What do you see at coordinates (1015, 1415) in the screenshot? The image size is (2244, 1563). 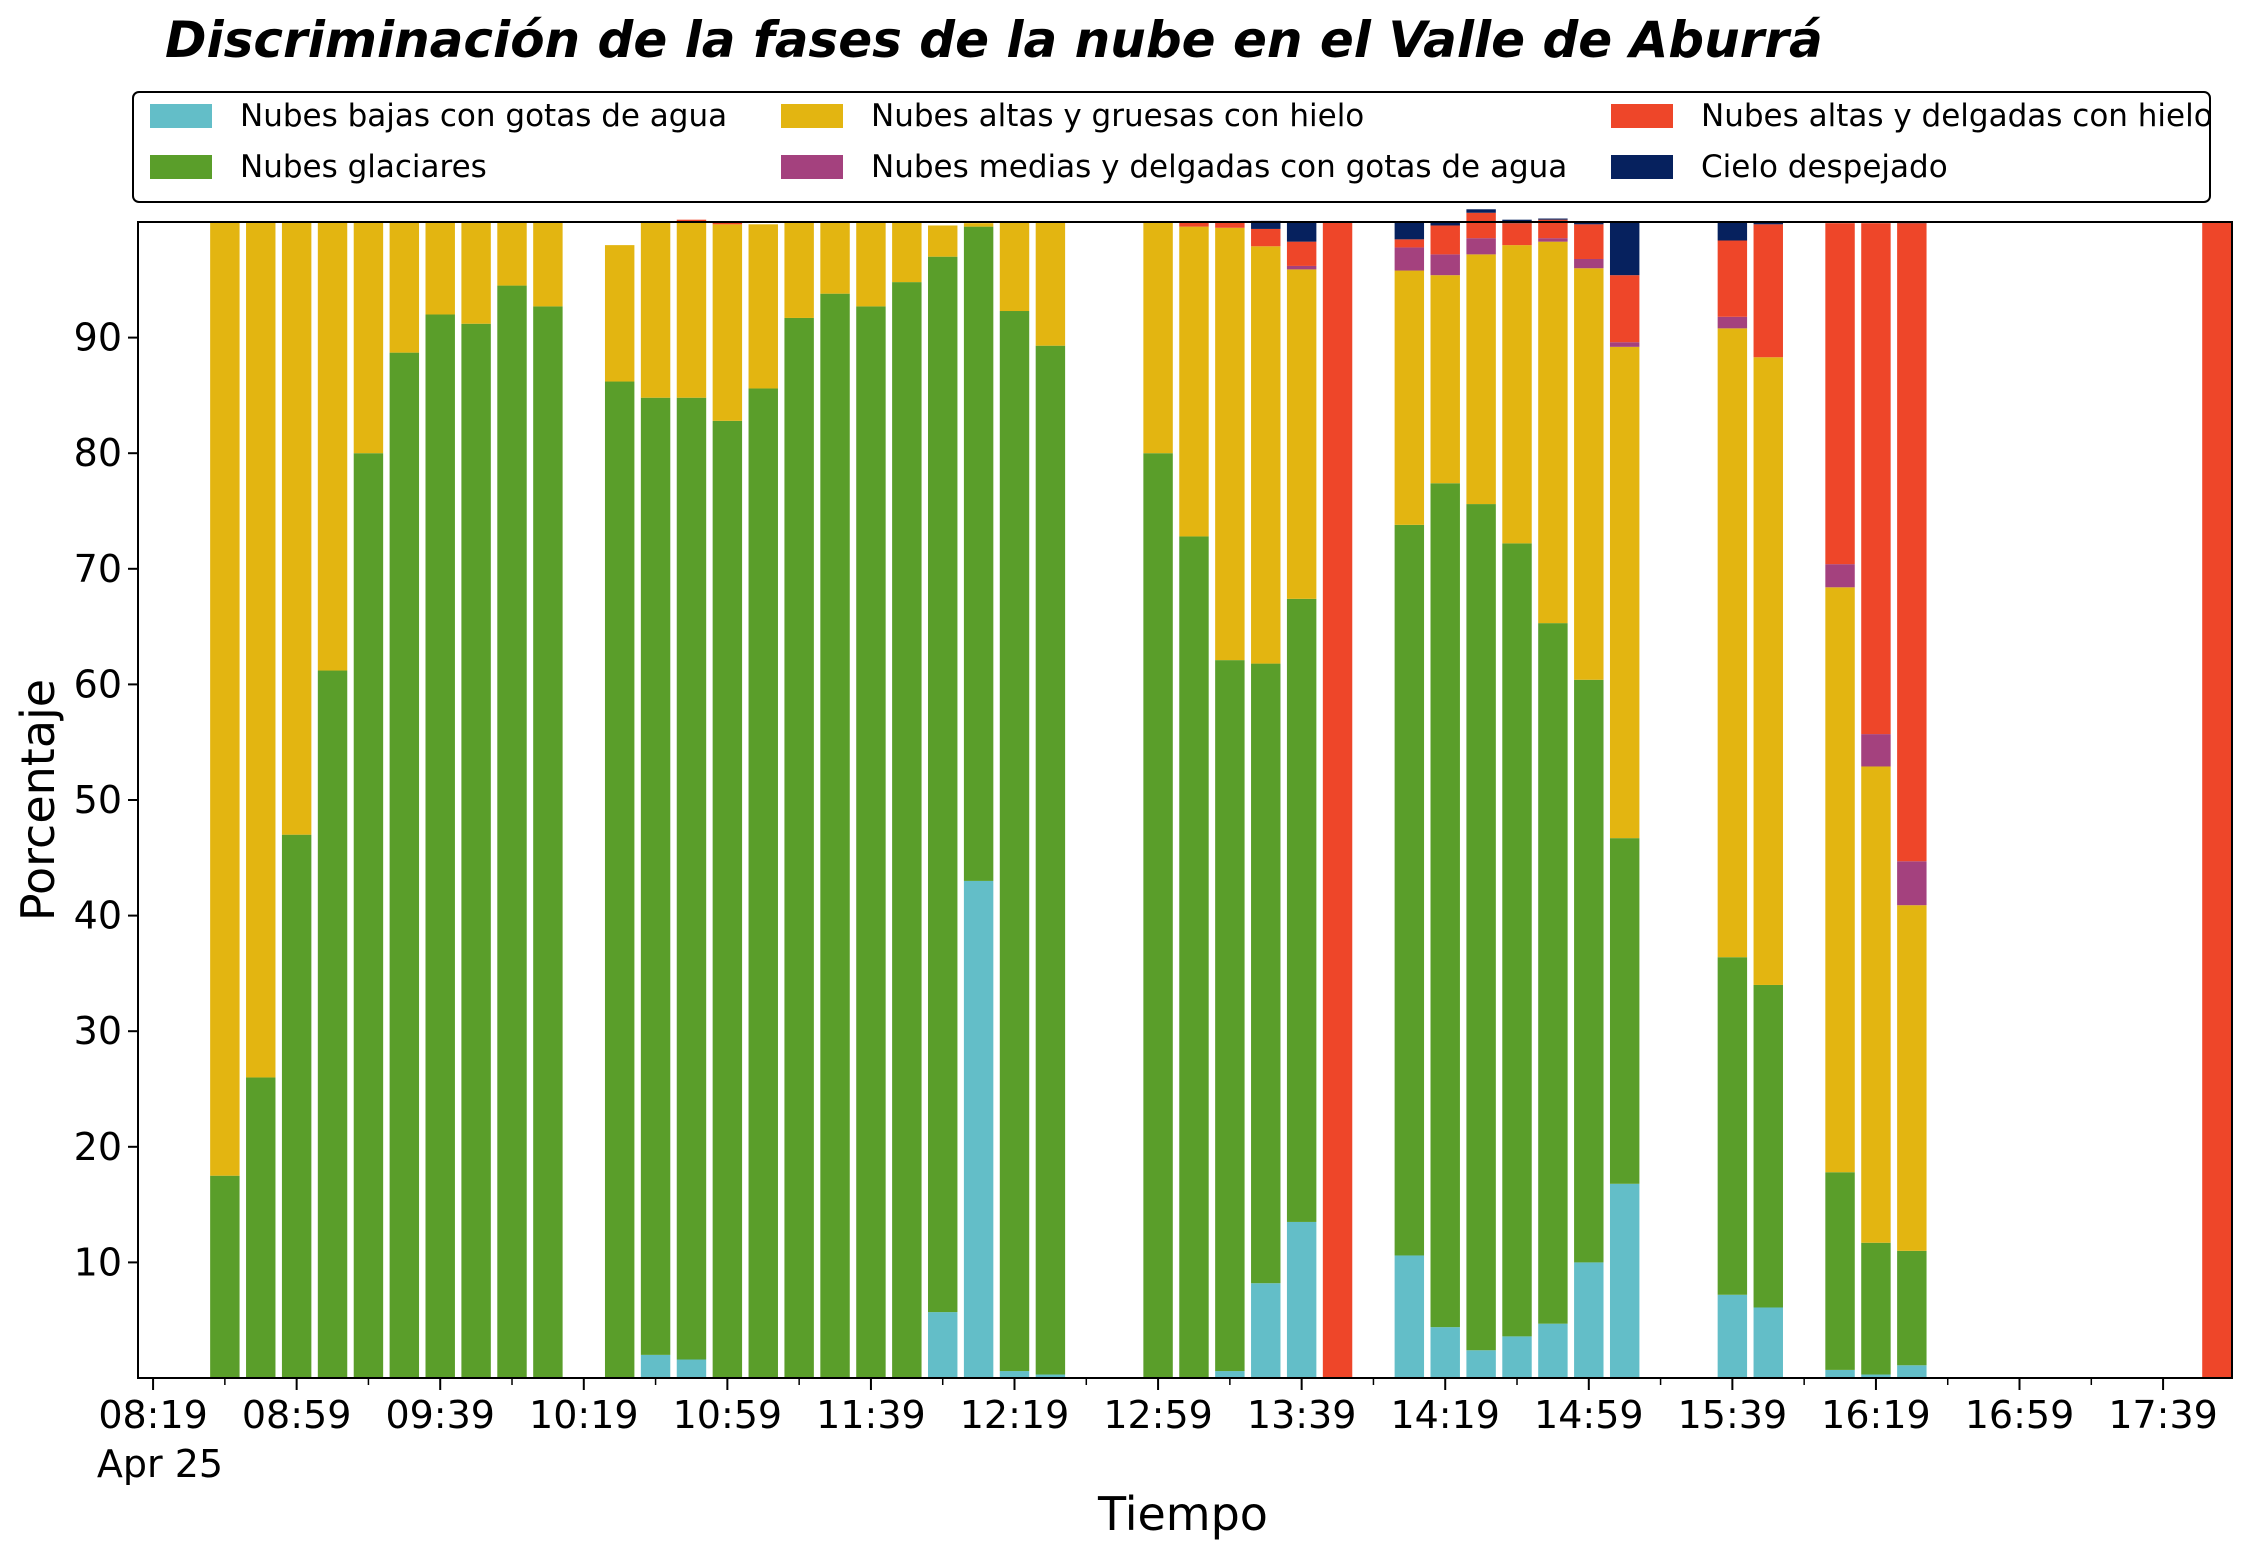 I see `x-tick-label-6: 12:19` at bounding box center [1015, 1415].